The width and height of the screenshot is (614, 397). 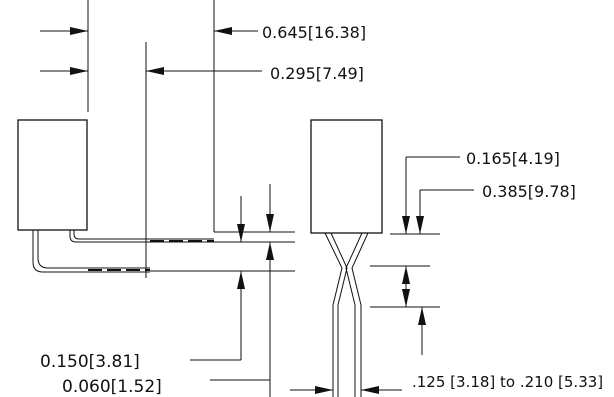 What do you see at coordinates (241, 233) in the screenshot?
I see `arrow-diameter-a-down` at bounding box center [241, 233].